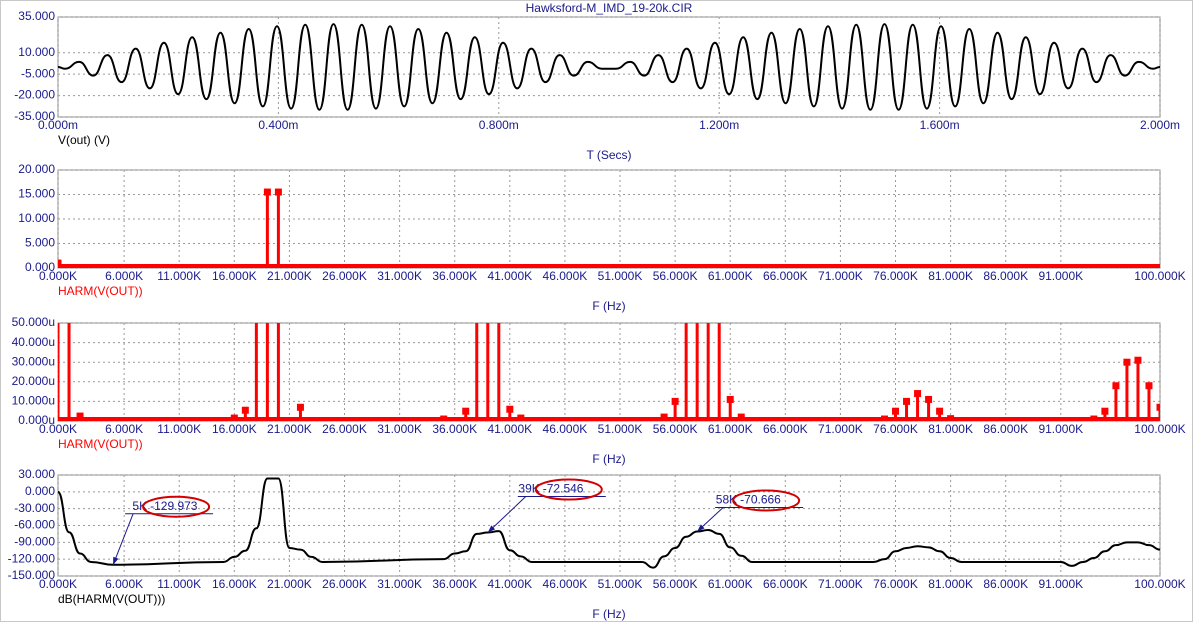 The image size is (1193, 622). Describe the element at coordinates (730, 584) in the screenshot. I see `x-tick-label: 61.000K` at that location.